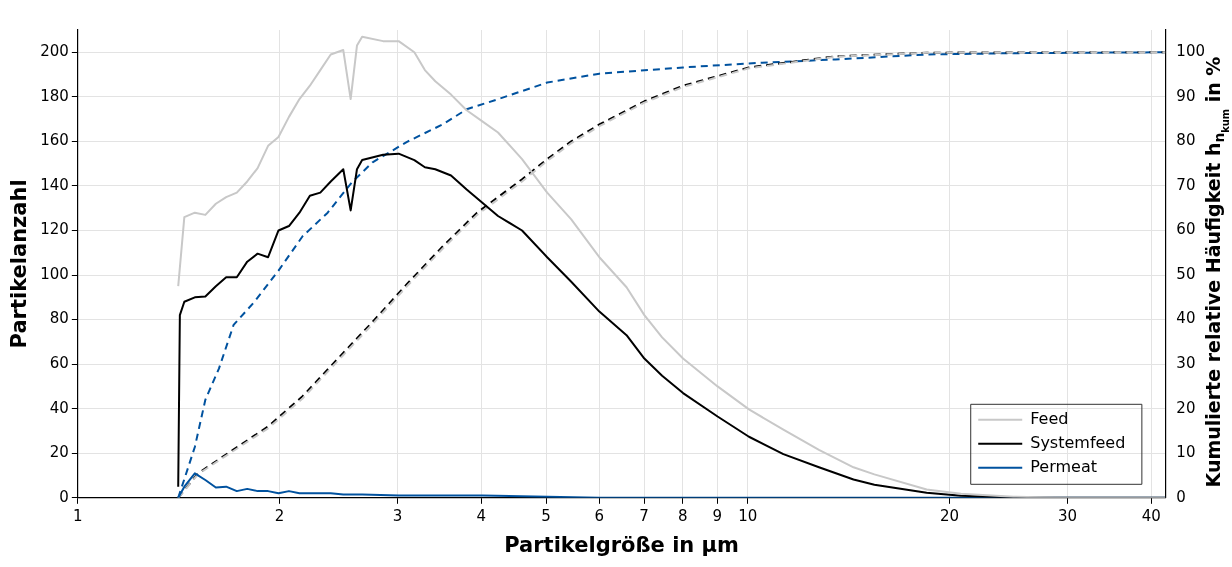 The image size is (1232, 567). Describe the element at coordinates (1186, 273) in the screenshot. I see `y2-tick-label: 50` at that location.